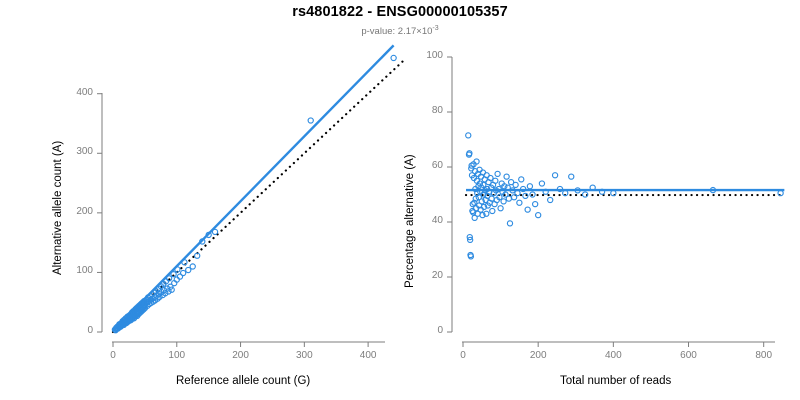 The height and width of the screenshot is (400, 800). Describe the element at coordinates (435, 28) in the screenshot. I see `subtitle-exponent: -3` at that location.